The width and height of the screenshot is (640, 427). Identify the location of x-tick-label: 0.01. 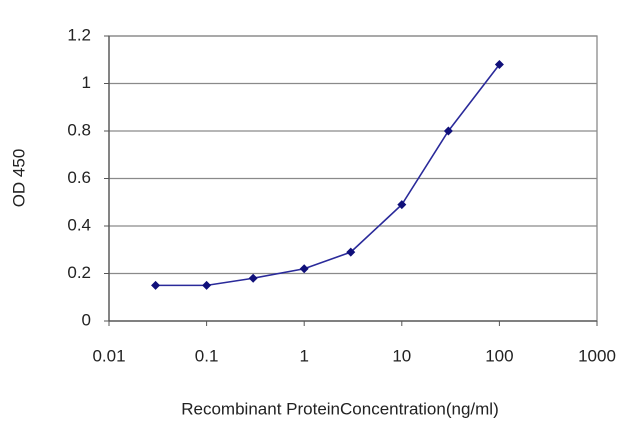
(108, 355).